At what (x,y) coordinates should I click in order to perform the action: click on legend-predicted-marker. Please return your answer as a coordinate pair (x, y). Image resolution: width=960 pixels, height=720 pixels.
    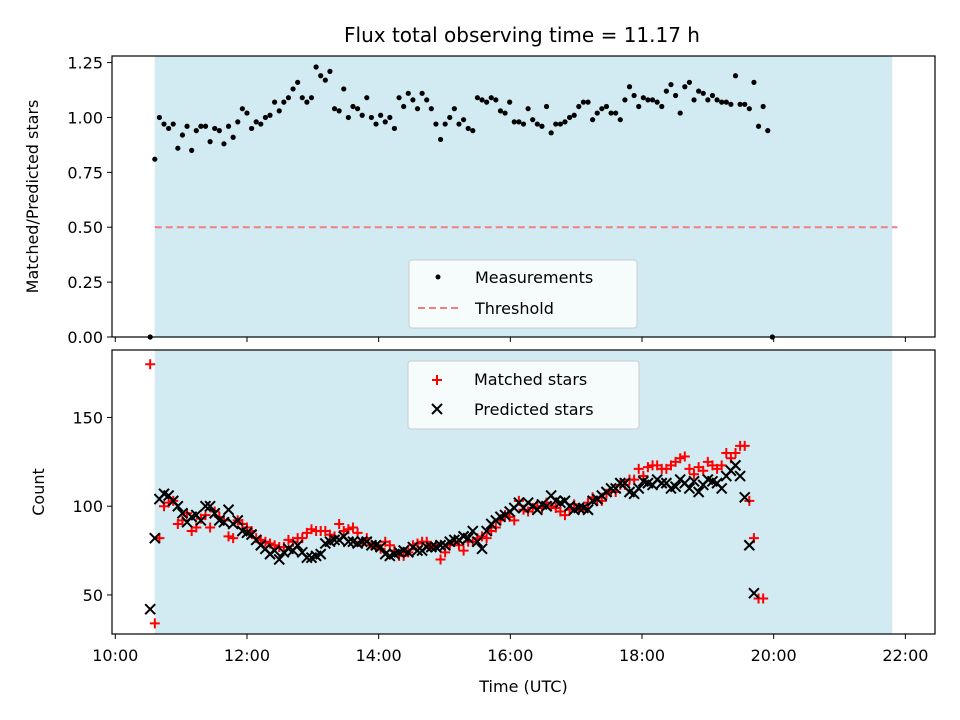
    Looking at the image, I should click on (437, 409).